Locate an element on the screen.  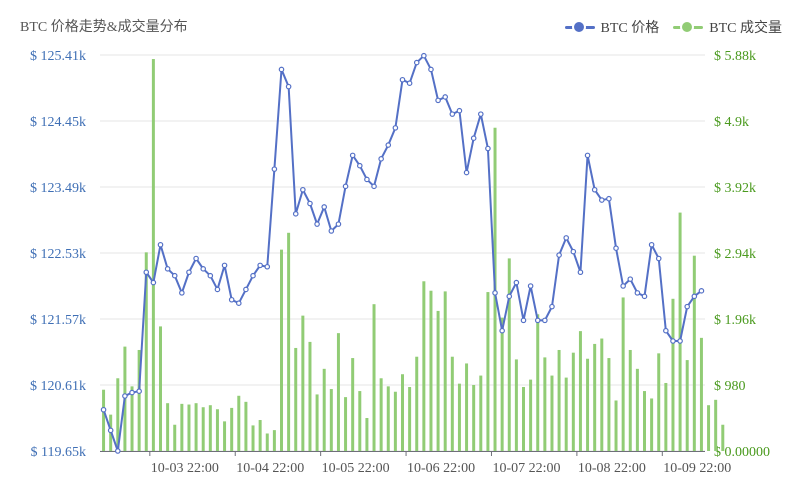
x-tick-label: 10-06 22:00 is located at coordinates (441, 468).